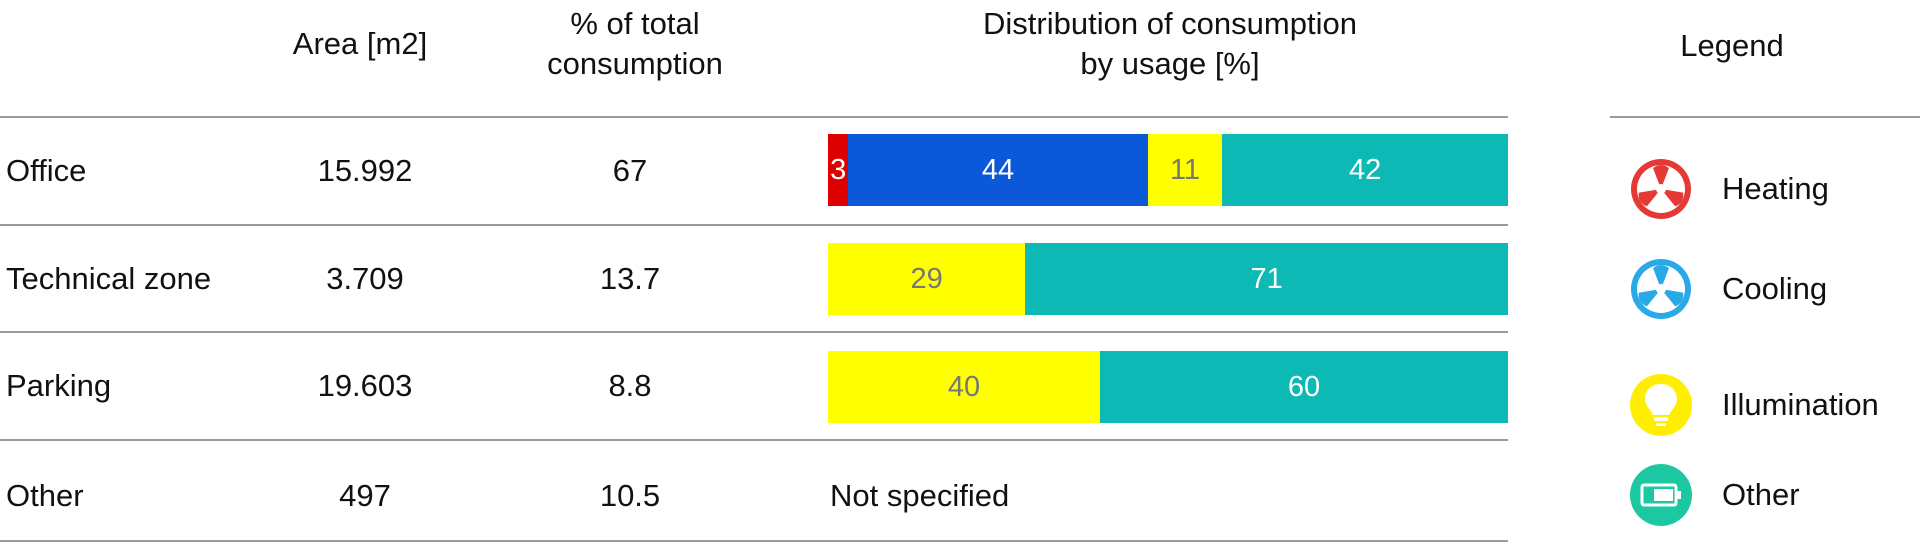 The image size is (1920, 544). Describe the element at coordinates (920, 495) in the screenshot. I see `not-specified-text: Not specified` at that location.